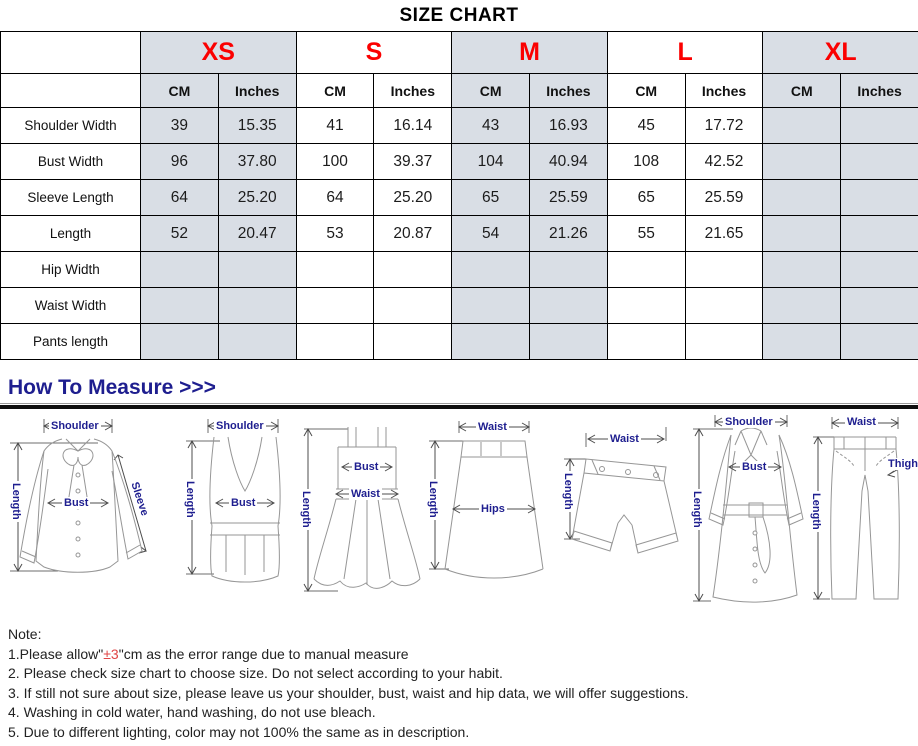 The image size is (918, 746). I want to click on pants-drawing, so click(858, 509).